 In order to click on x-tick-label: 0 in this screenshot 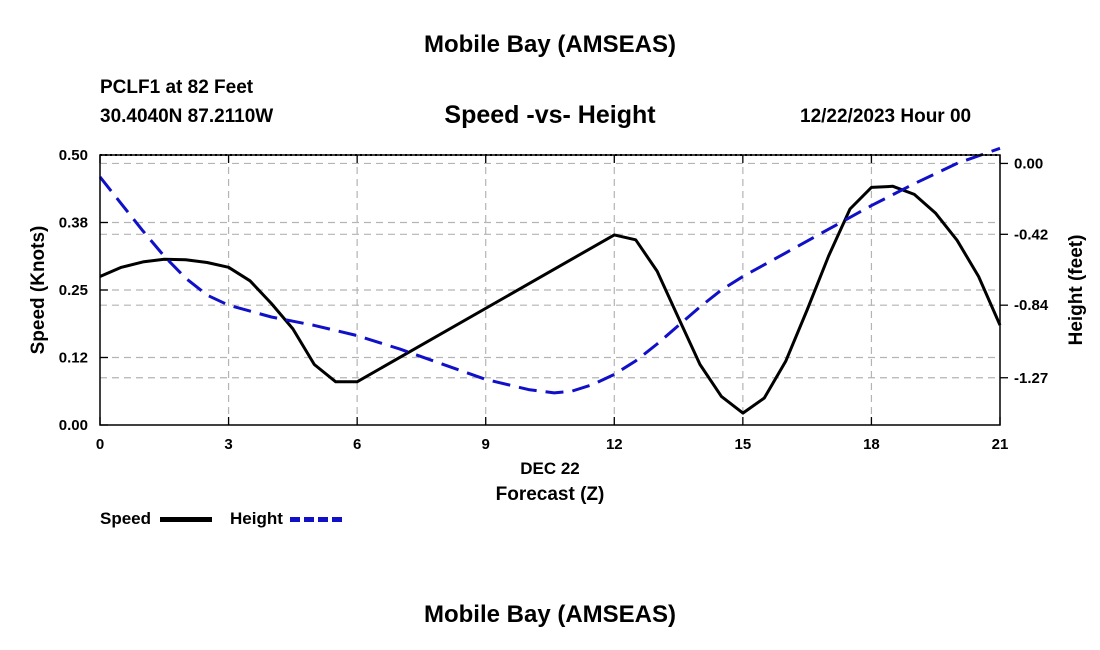, I will do `click(100, 444)`.